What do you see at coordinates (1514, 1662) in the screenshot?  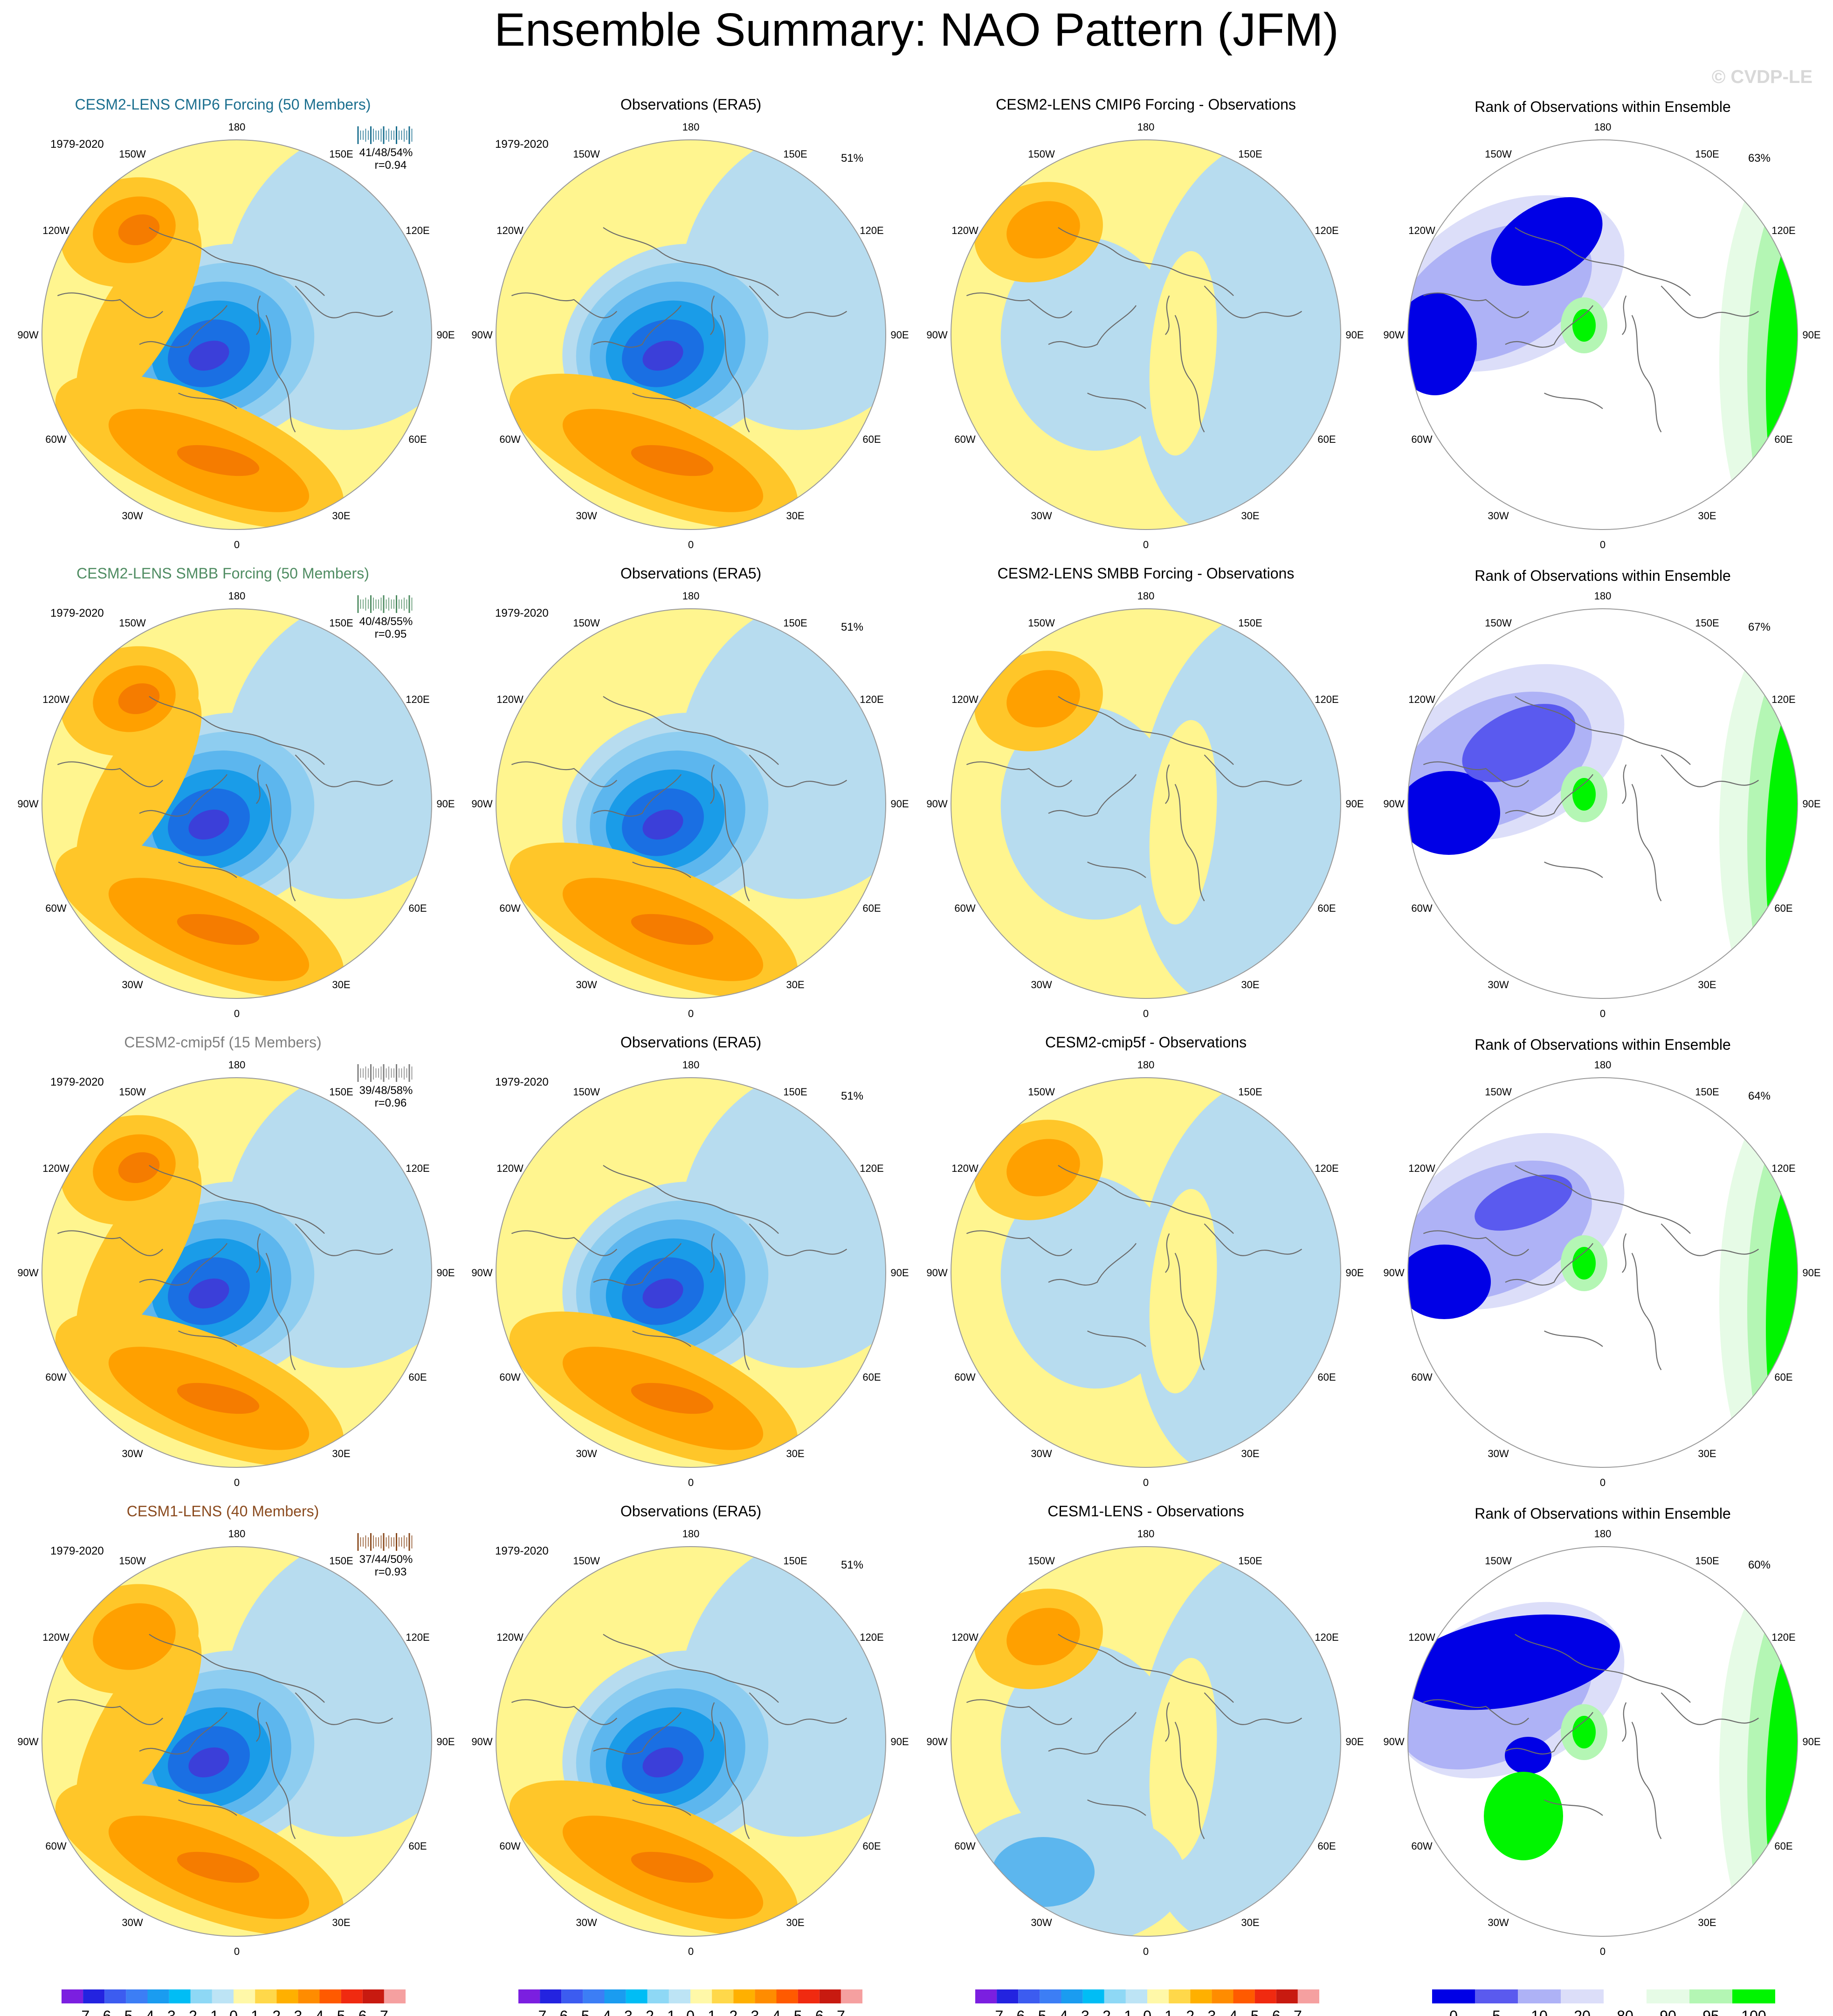 I see `rank-low-core` at bounding box center [1514, 1662].